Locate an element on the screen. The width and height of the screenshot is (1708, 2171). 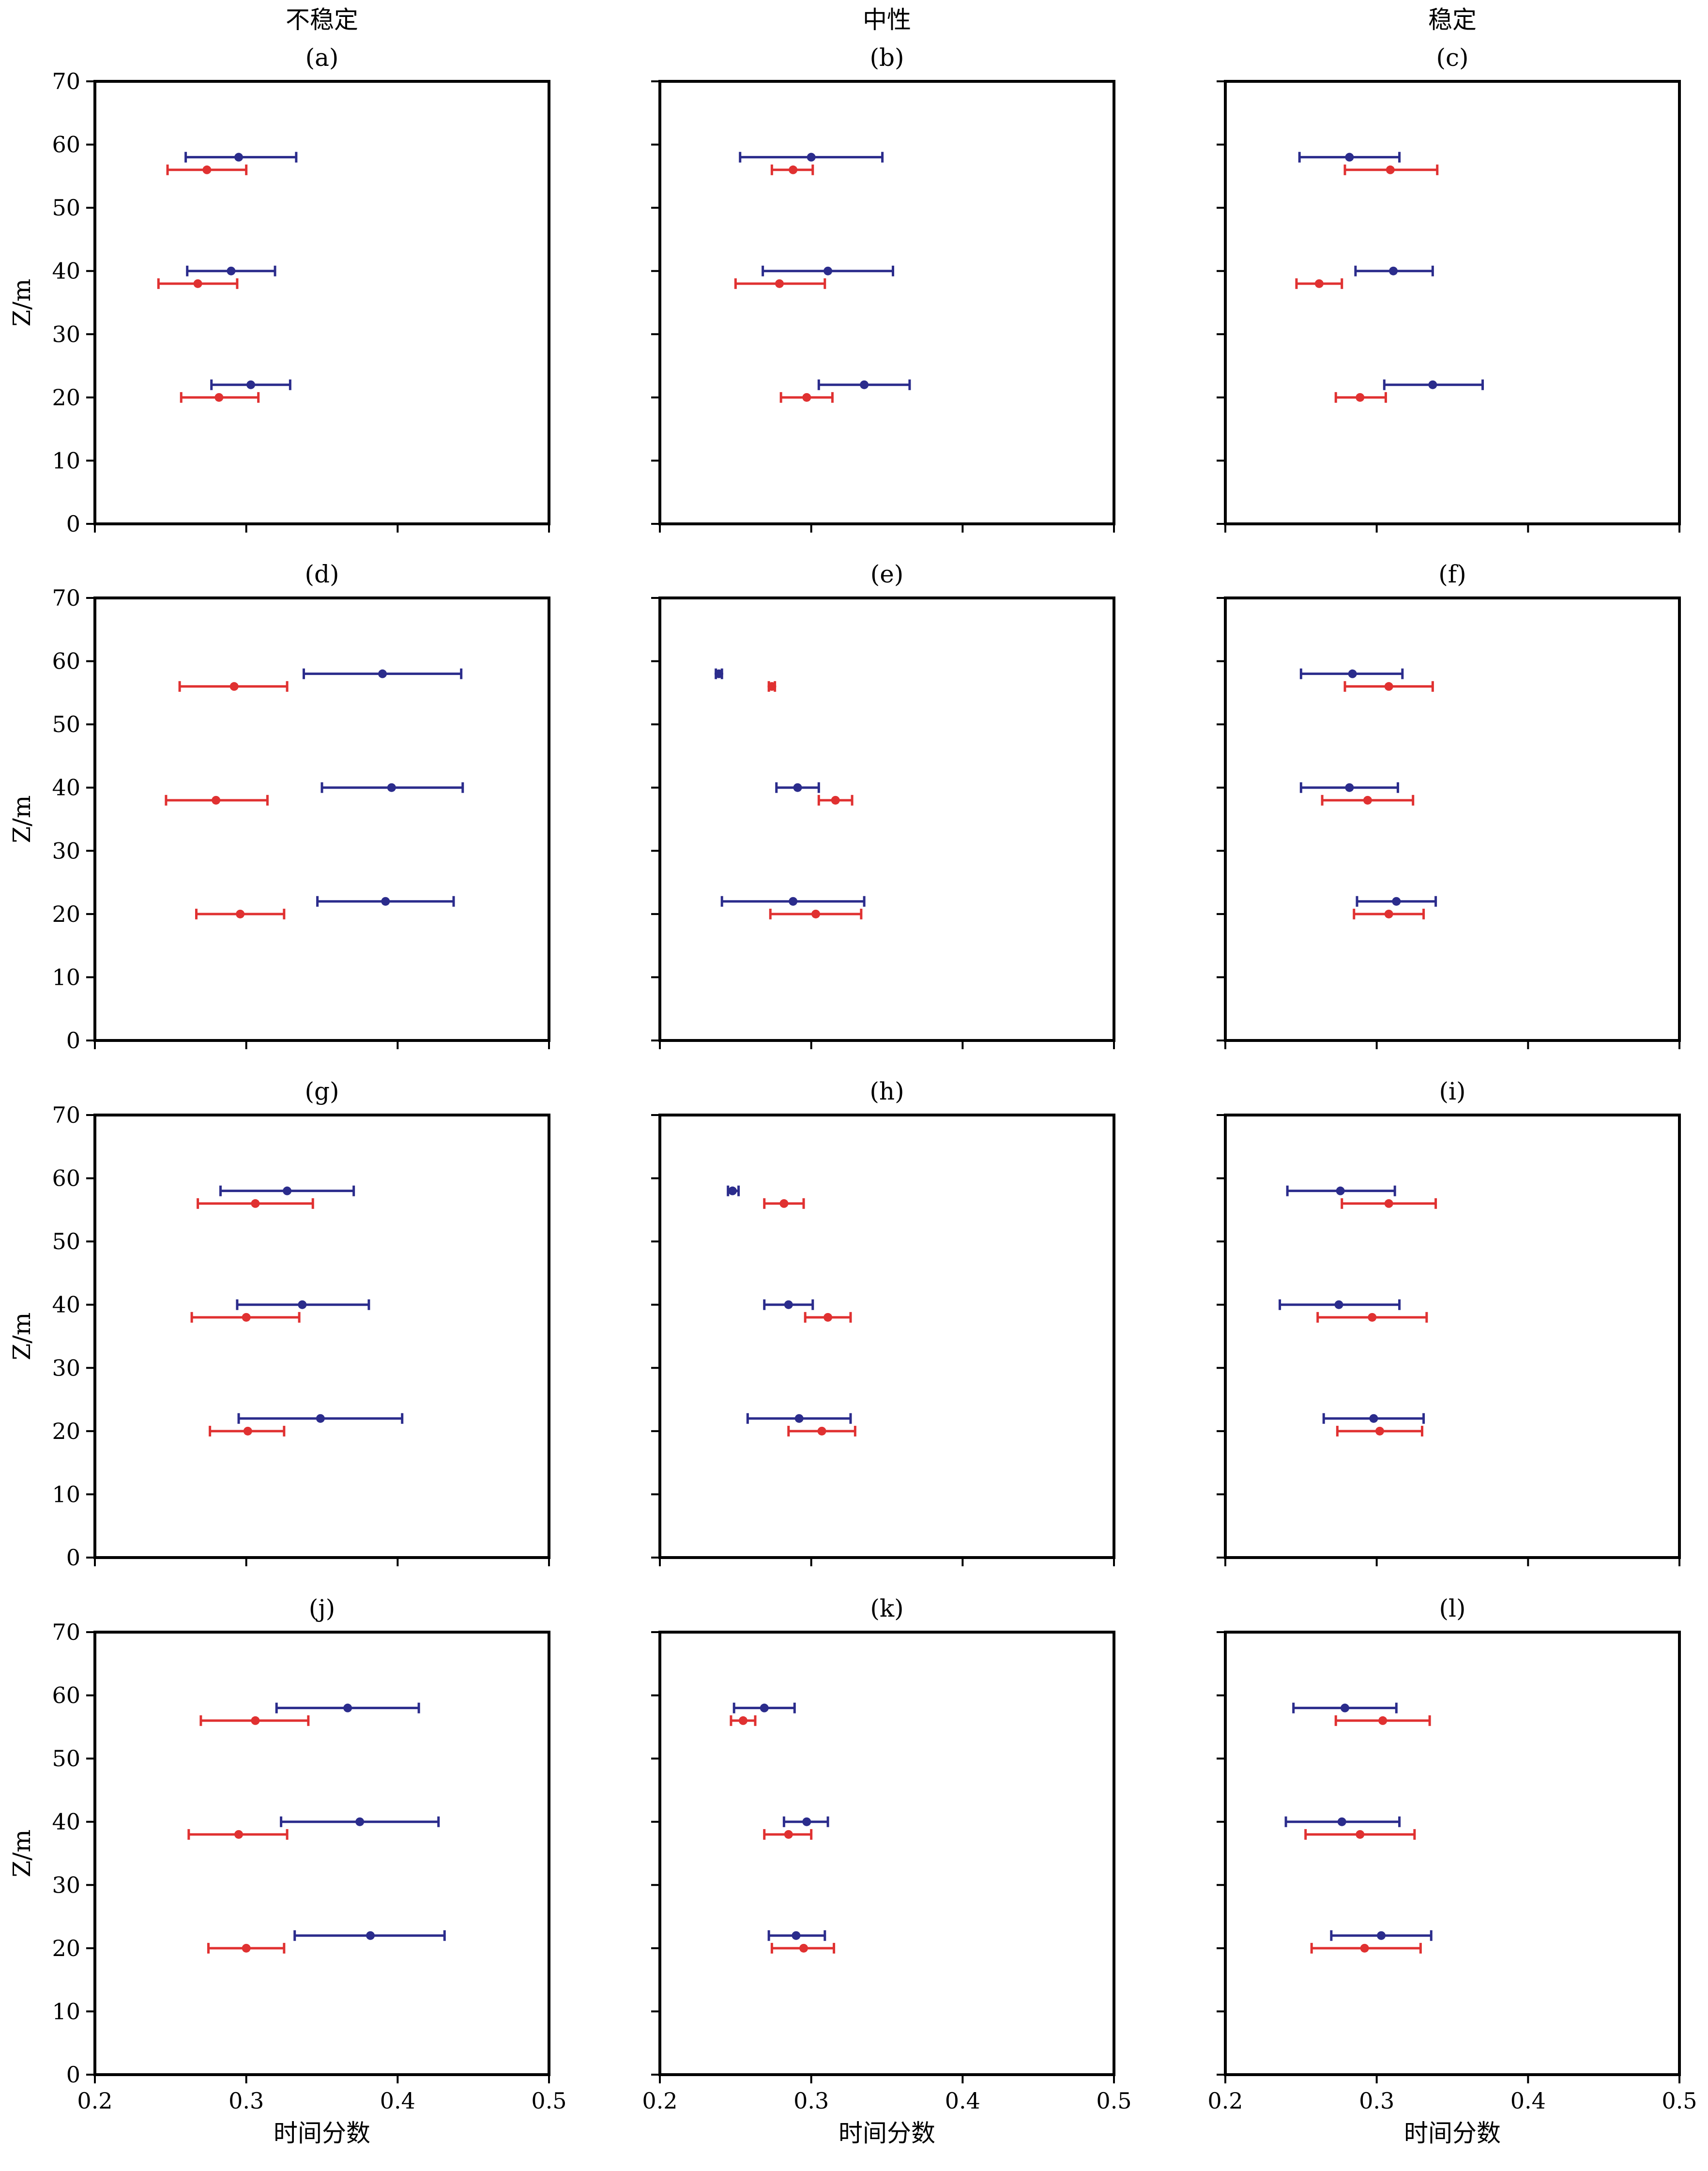
panel-b: (b) is located at coordinates (883, 288).